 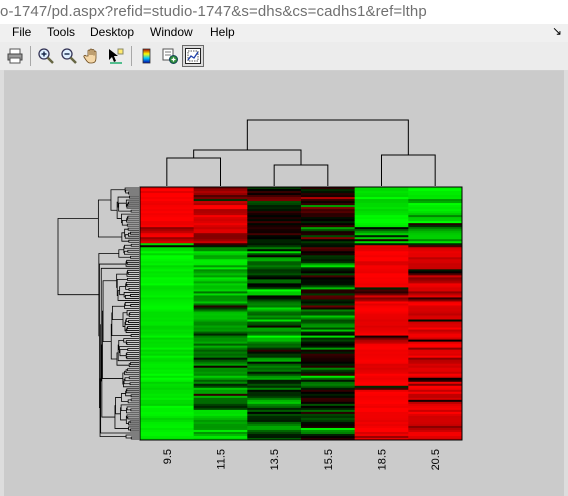 I want to click on menu-file: File, so click(x=22, y=32).